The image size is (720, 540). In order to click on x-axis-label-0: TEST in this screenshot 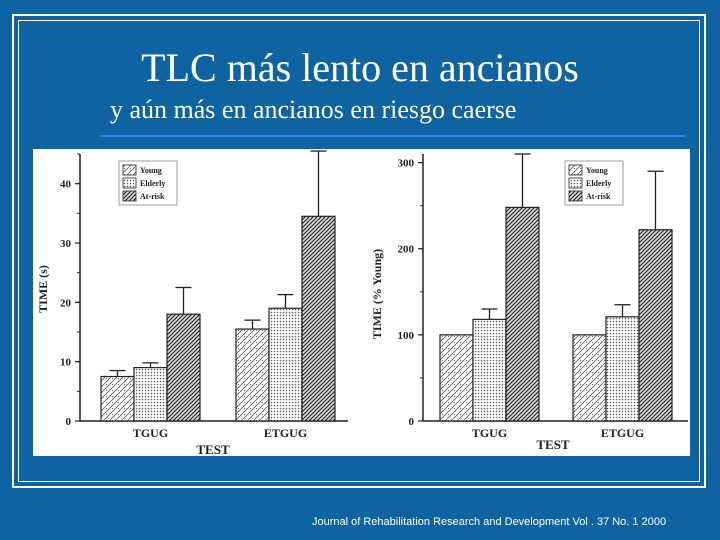, I will do `click(213, 449)`.